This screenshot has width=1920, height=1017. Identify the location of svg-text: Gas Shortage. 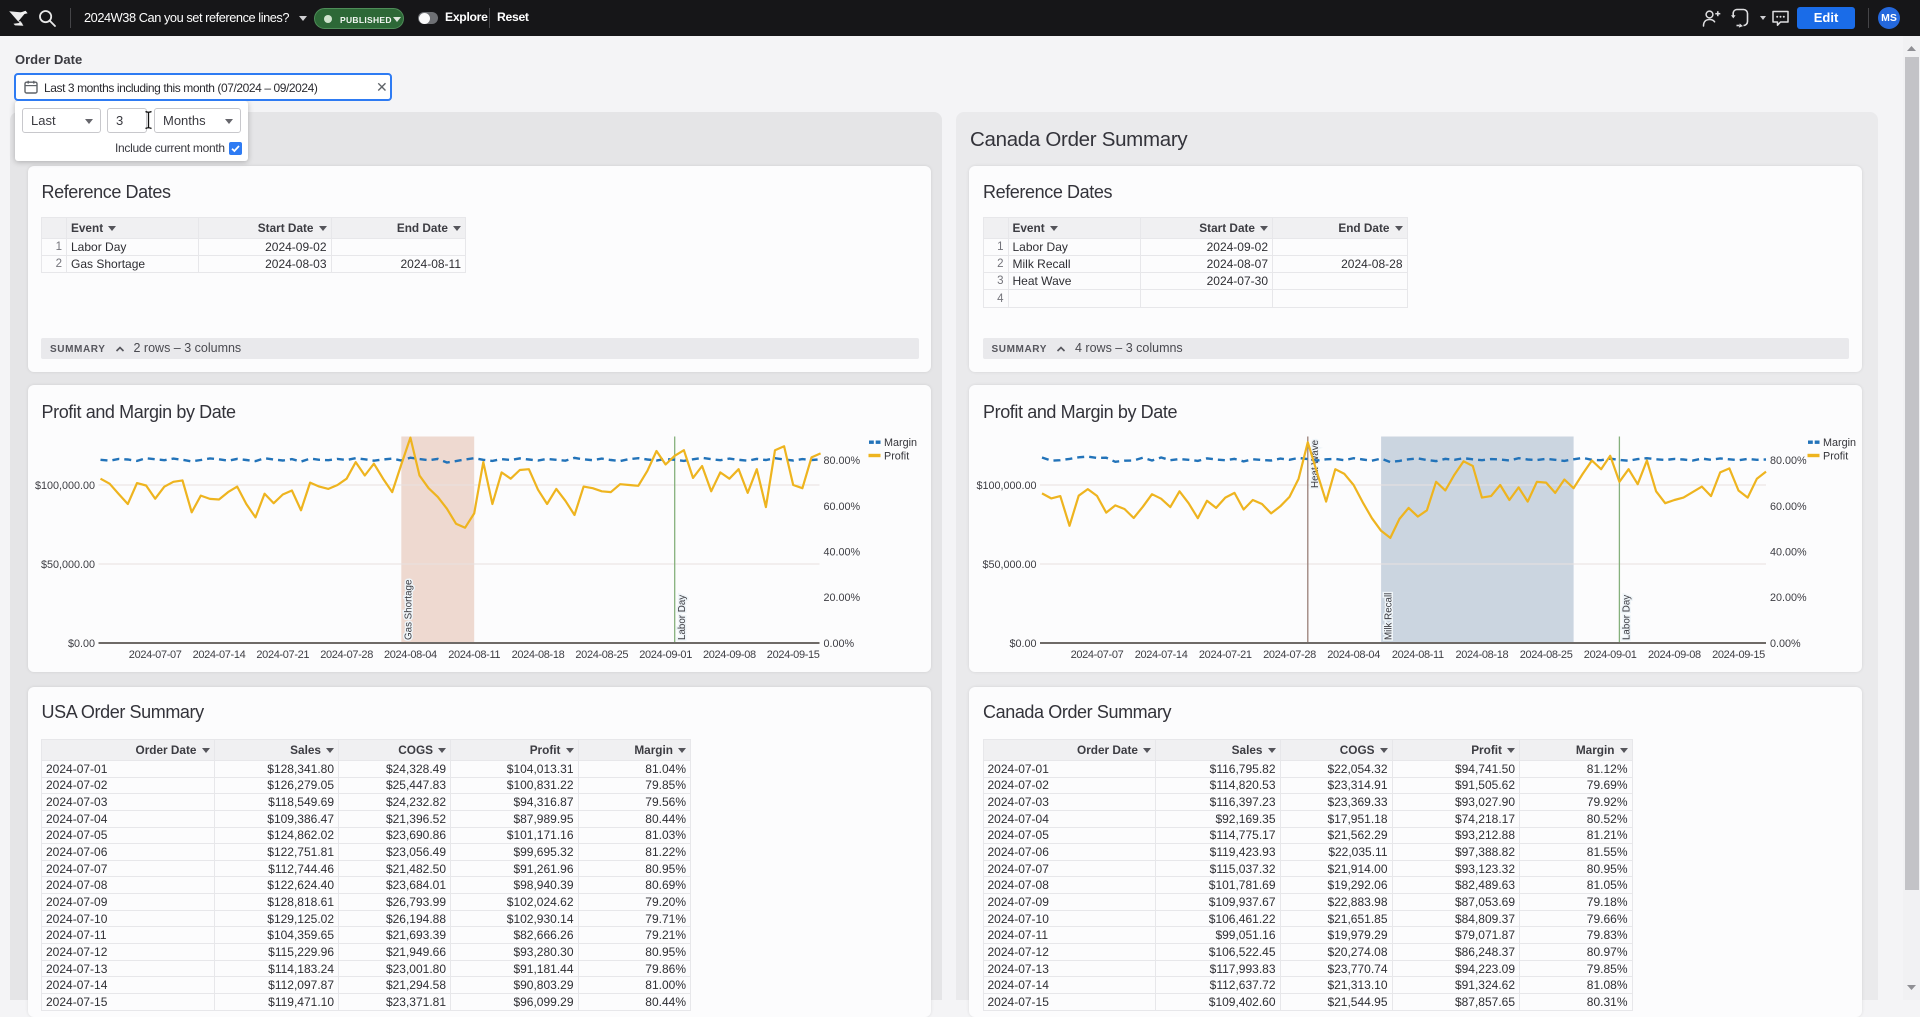
(408, 609).